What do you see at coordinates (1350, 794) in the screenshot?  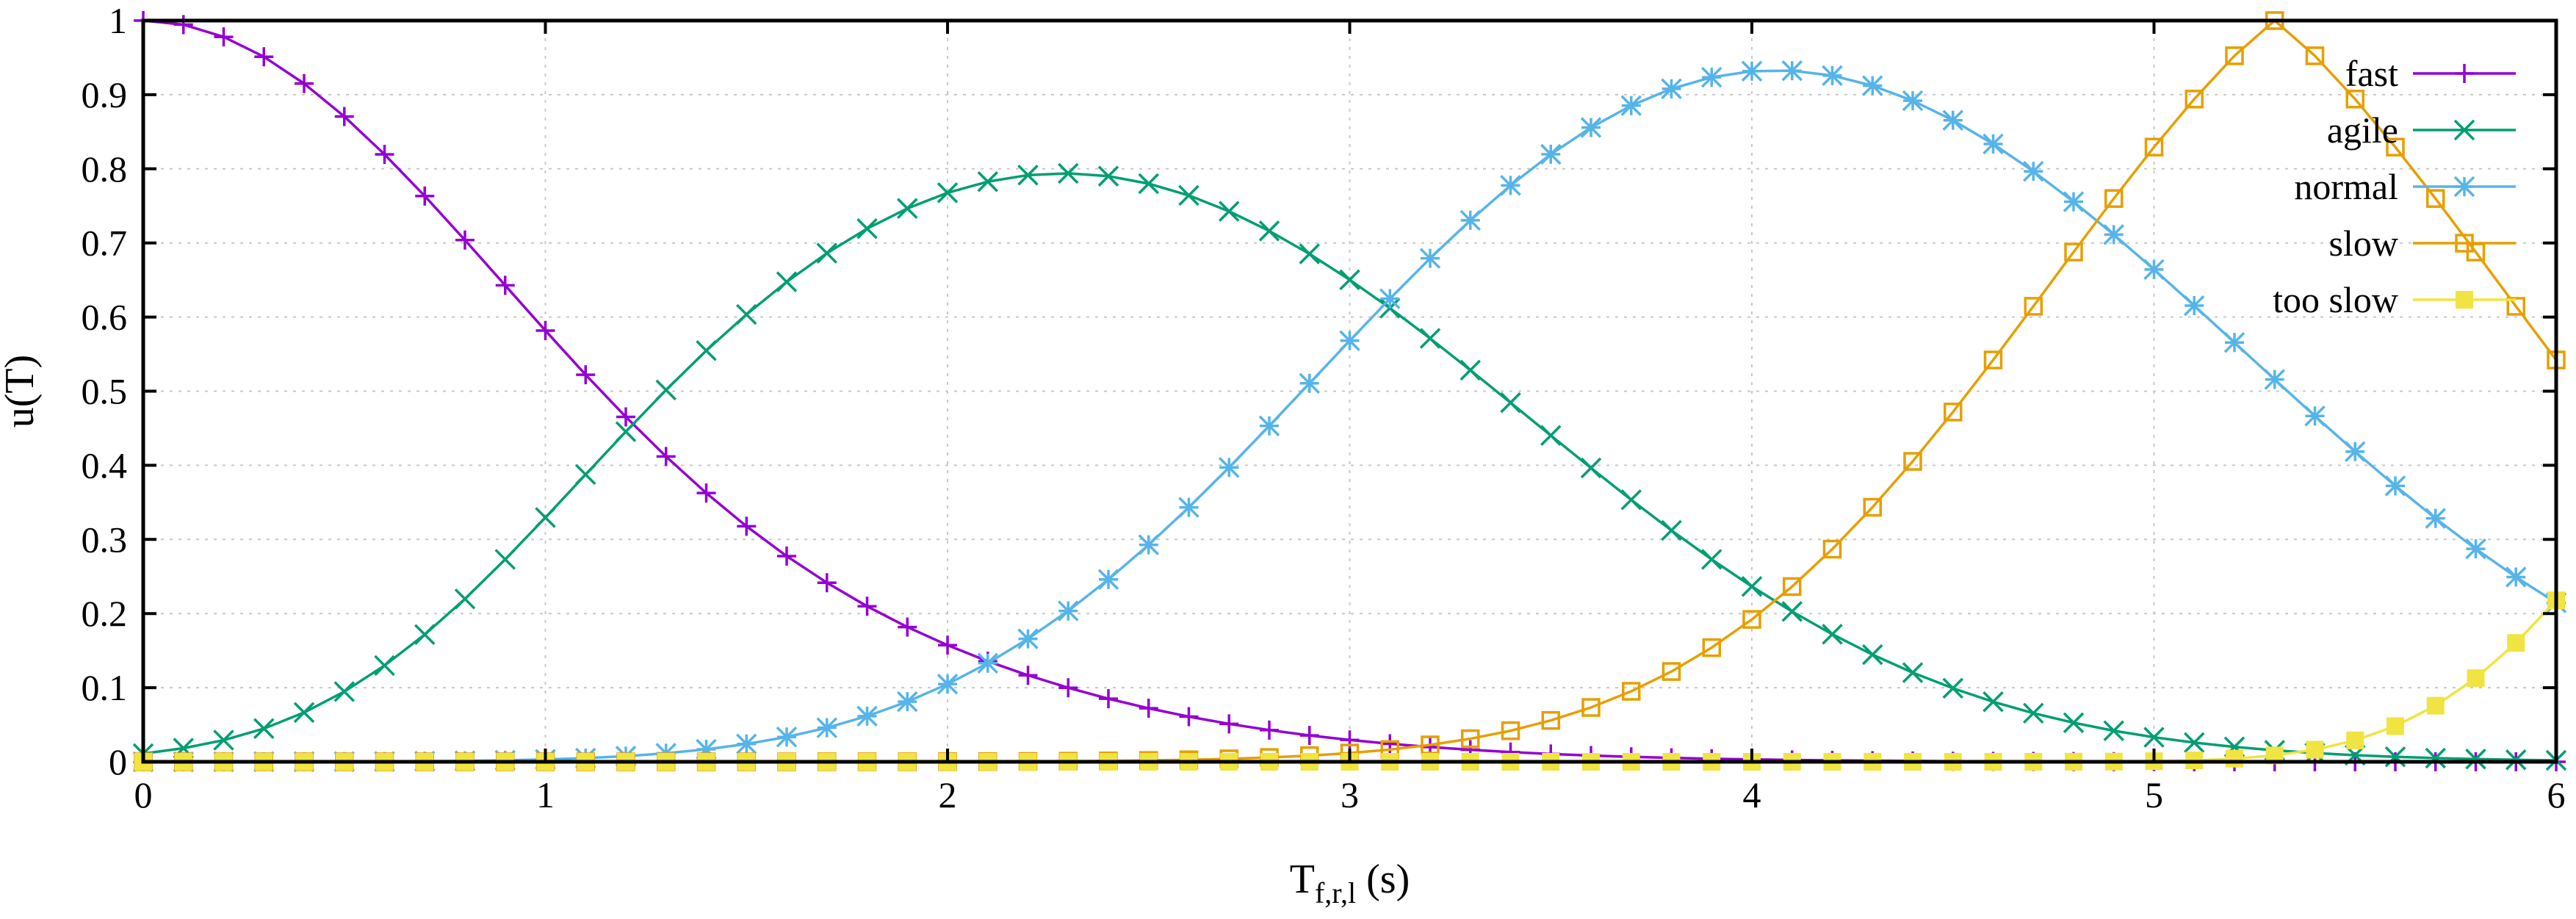 I see `x-tick-label: 3` at bounding box center [1350, 794].